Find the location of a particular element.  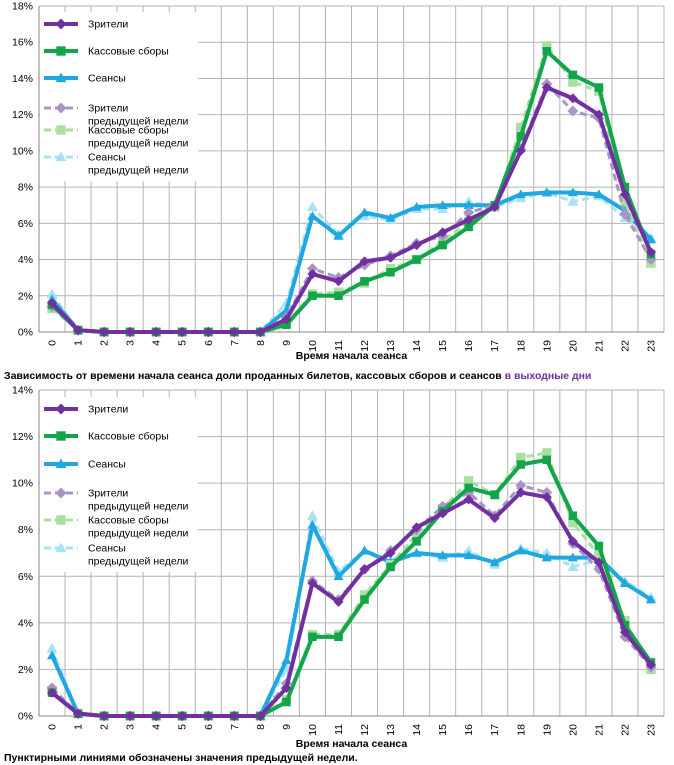

x-tick-label: 16 is located at coordinates (469, 346).